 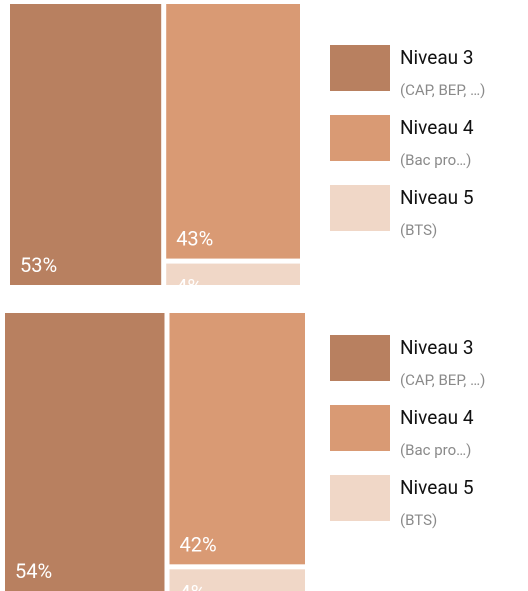 What do you see at coordinates (38, 265) in the screenshot?
I see `tile-label: 53%` at bounding box center [38, 265].